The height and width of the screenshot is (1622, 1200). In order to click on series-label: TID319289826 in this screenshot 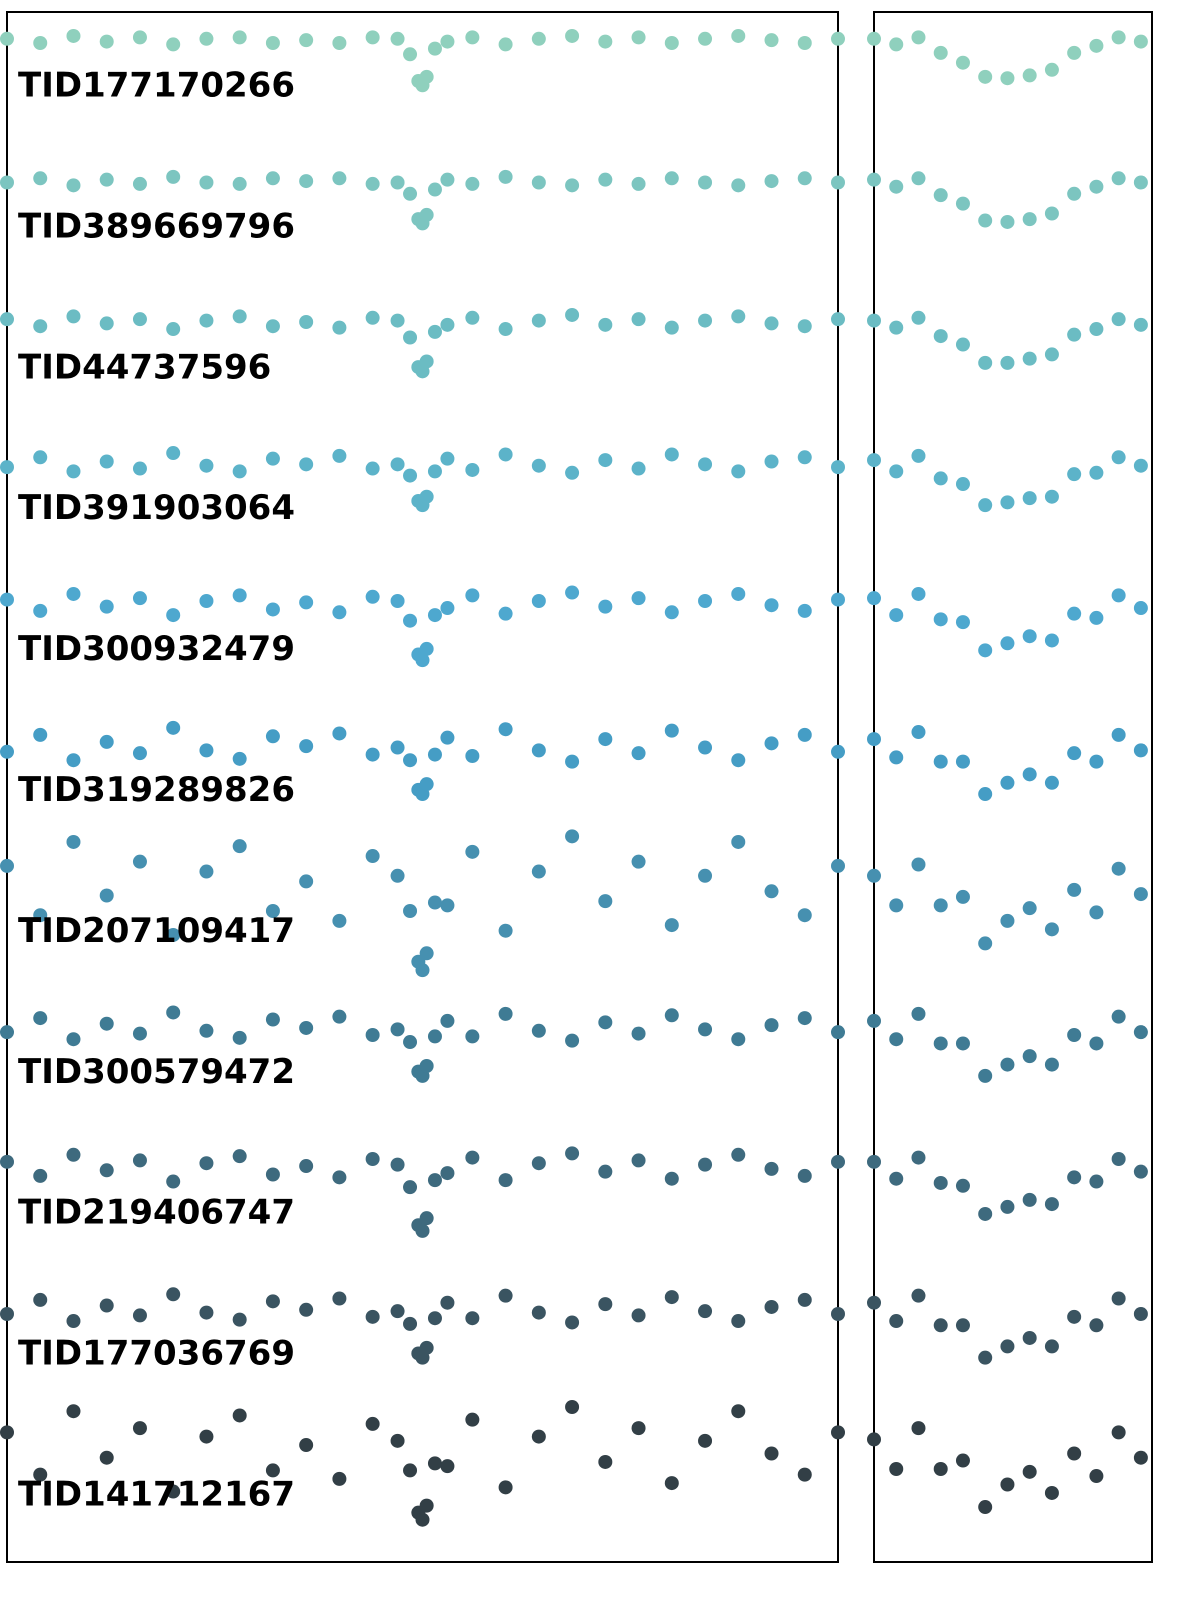, I will do `click(156, 790)`.